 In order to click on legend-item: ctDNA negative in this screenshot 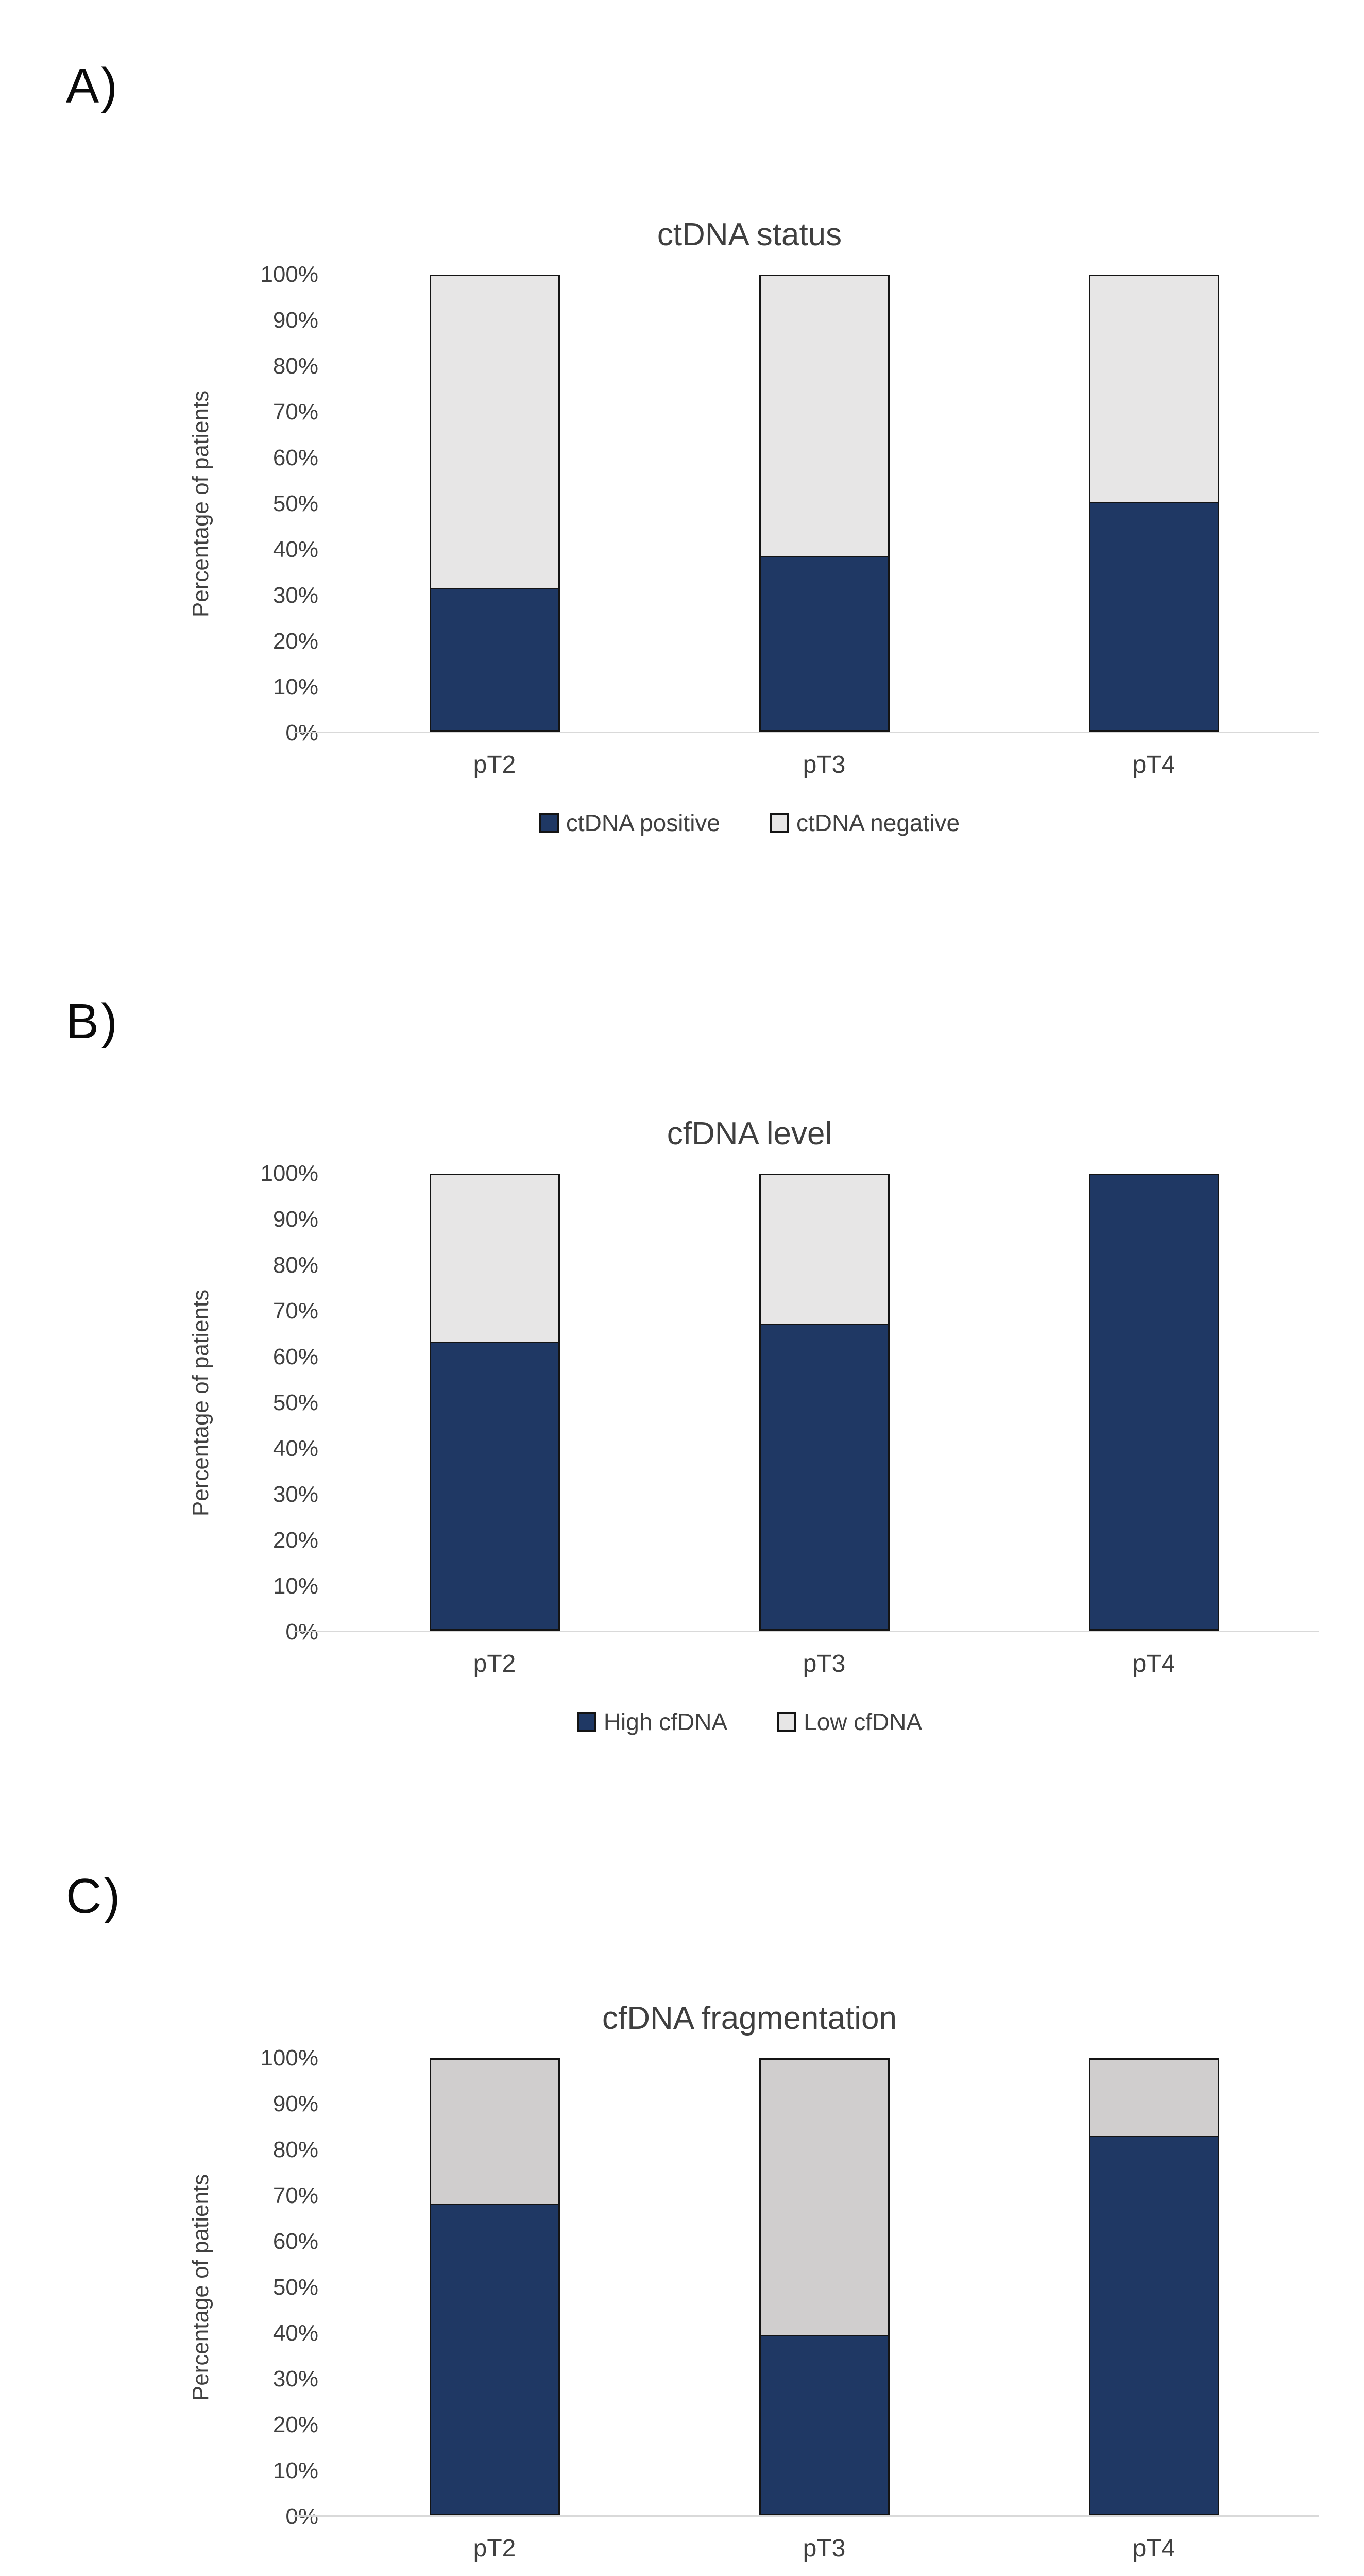, I will do `click(865, 823)`.